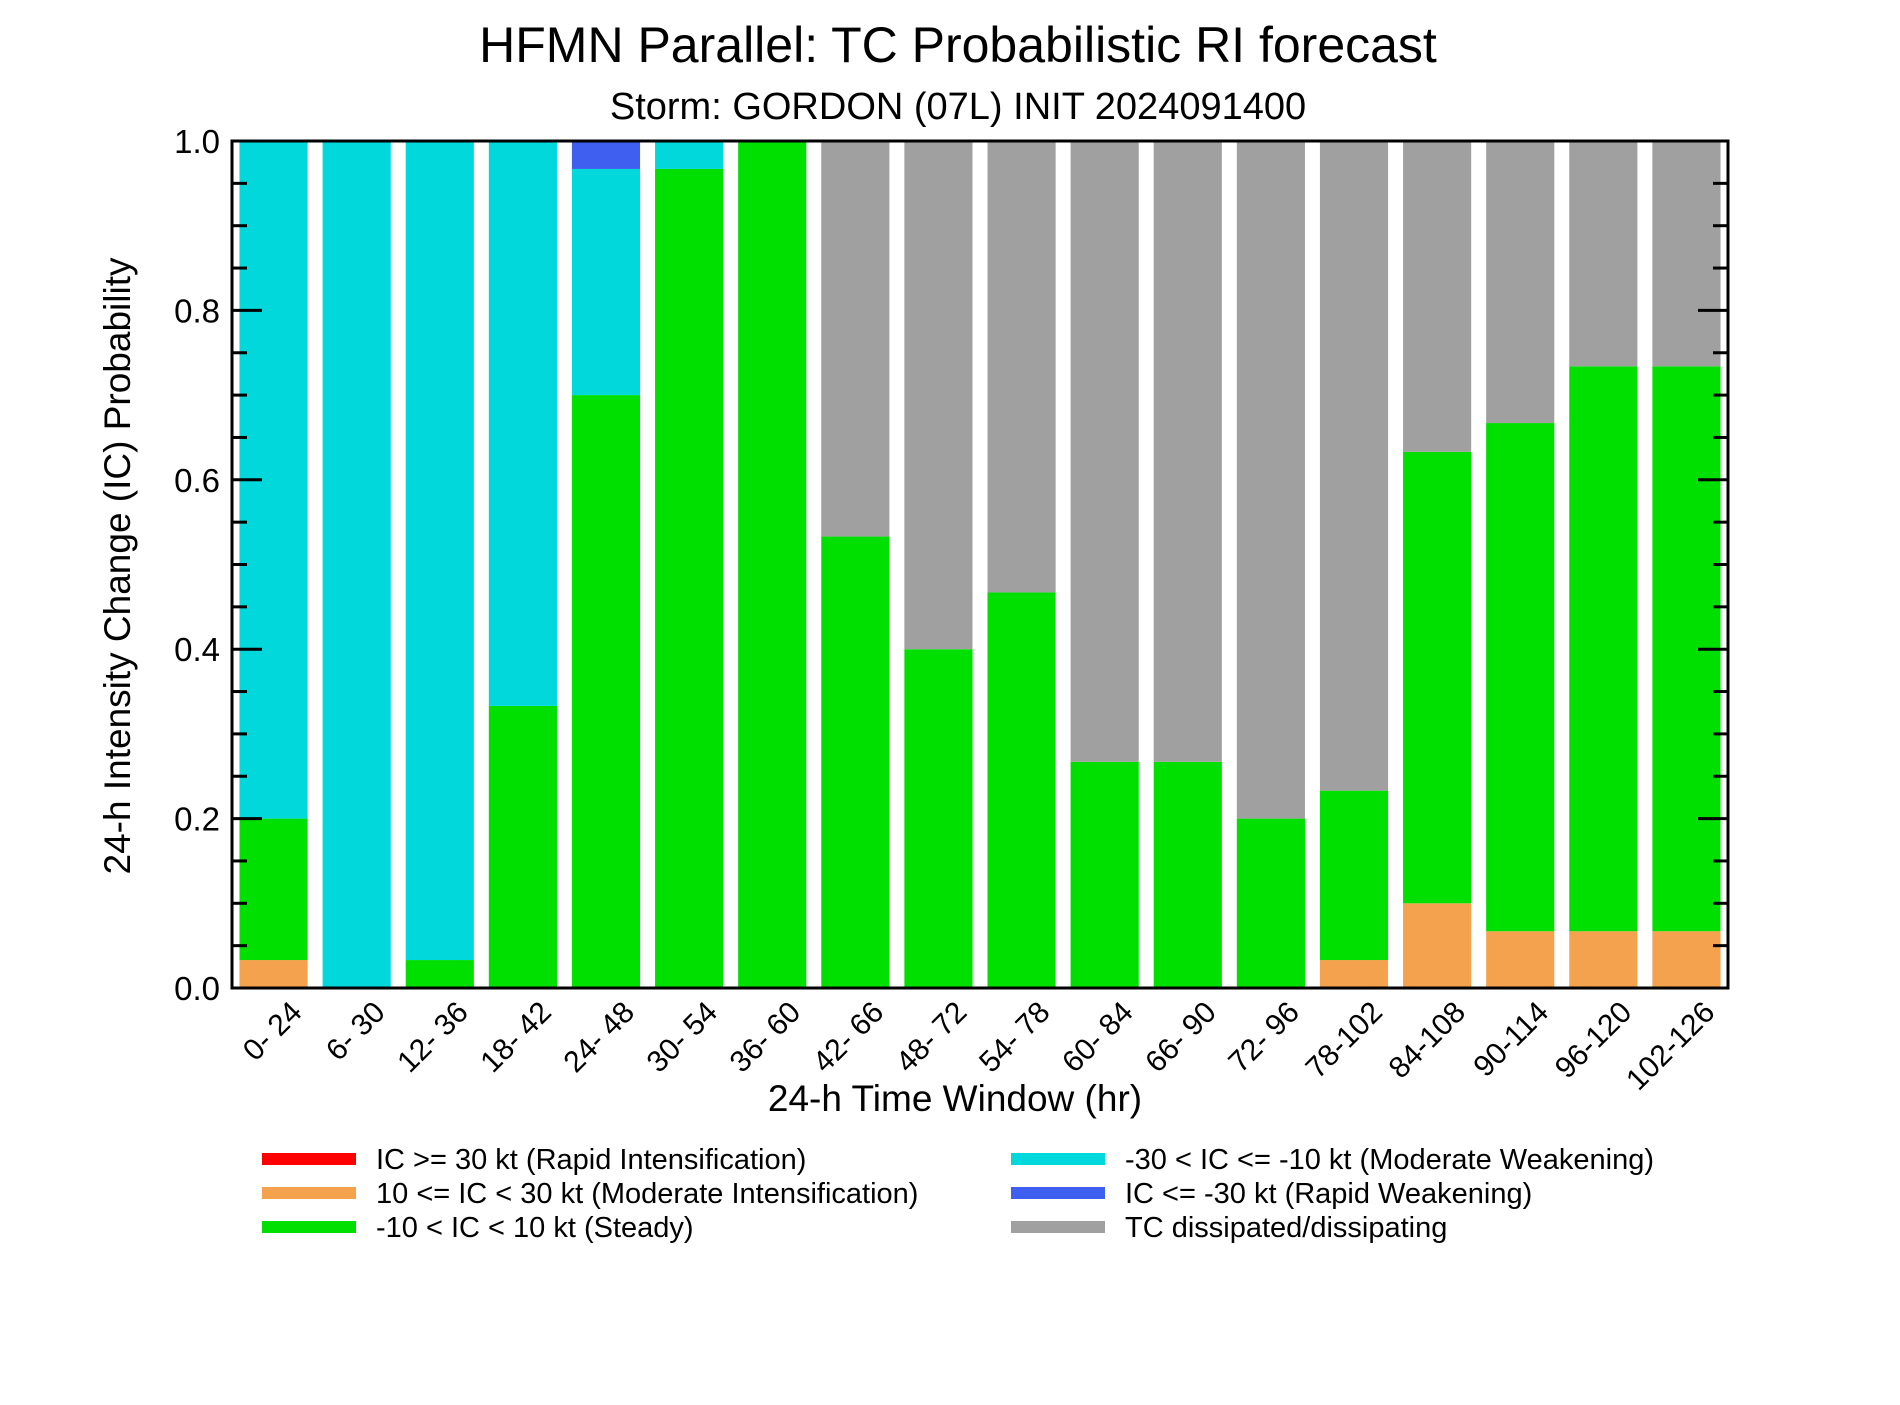  Describe the element at coordinates (955, 1098) in the screenshot. I see `x-axis-label: 24-h Time Window (hr)` at that location.